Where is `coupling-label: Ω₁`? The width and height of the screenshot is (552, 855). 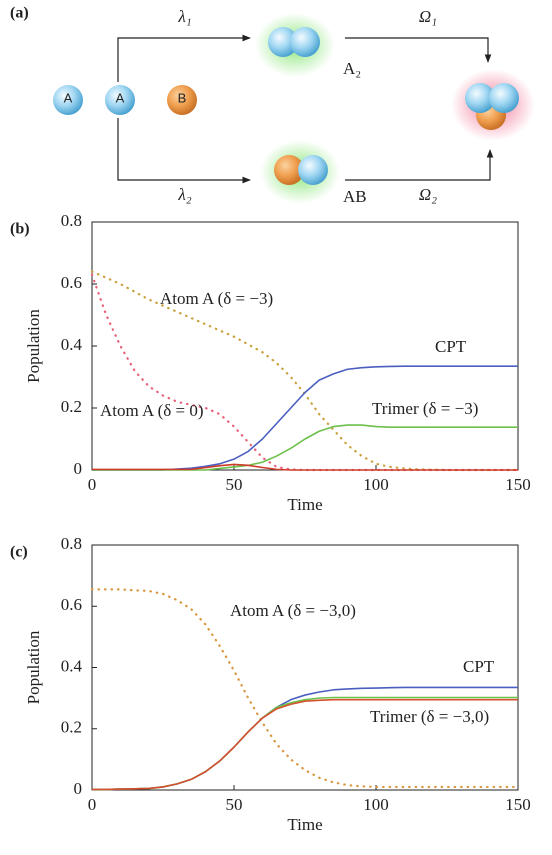 coupling-label: Ω₁ is located at coordinates (428, 16).